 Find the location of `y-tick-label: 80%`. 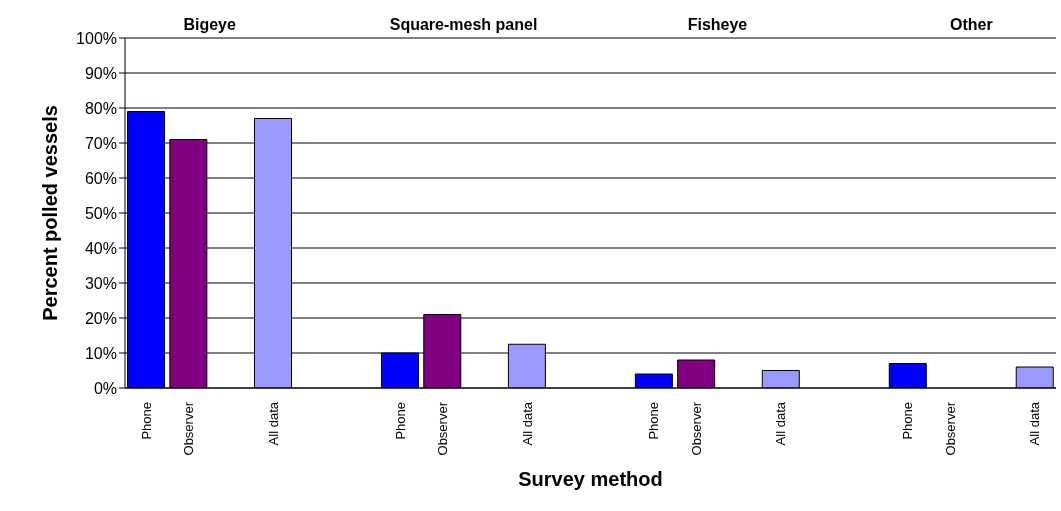

y-tick-label: 80% is located at coordinates (100, 108).